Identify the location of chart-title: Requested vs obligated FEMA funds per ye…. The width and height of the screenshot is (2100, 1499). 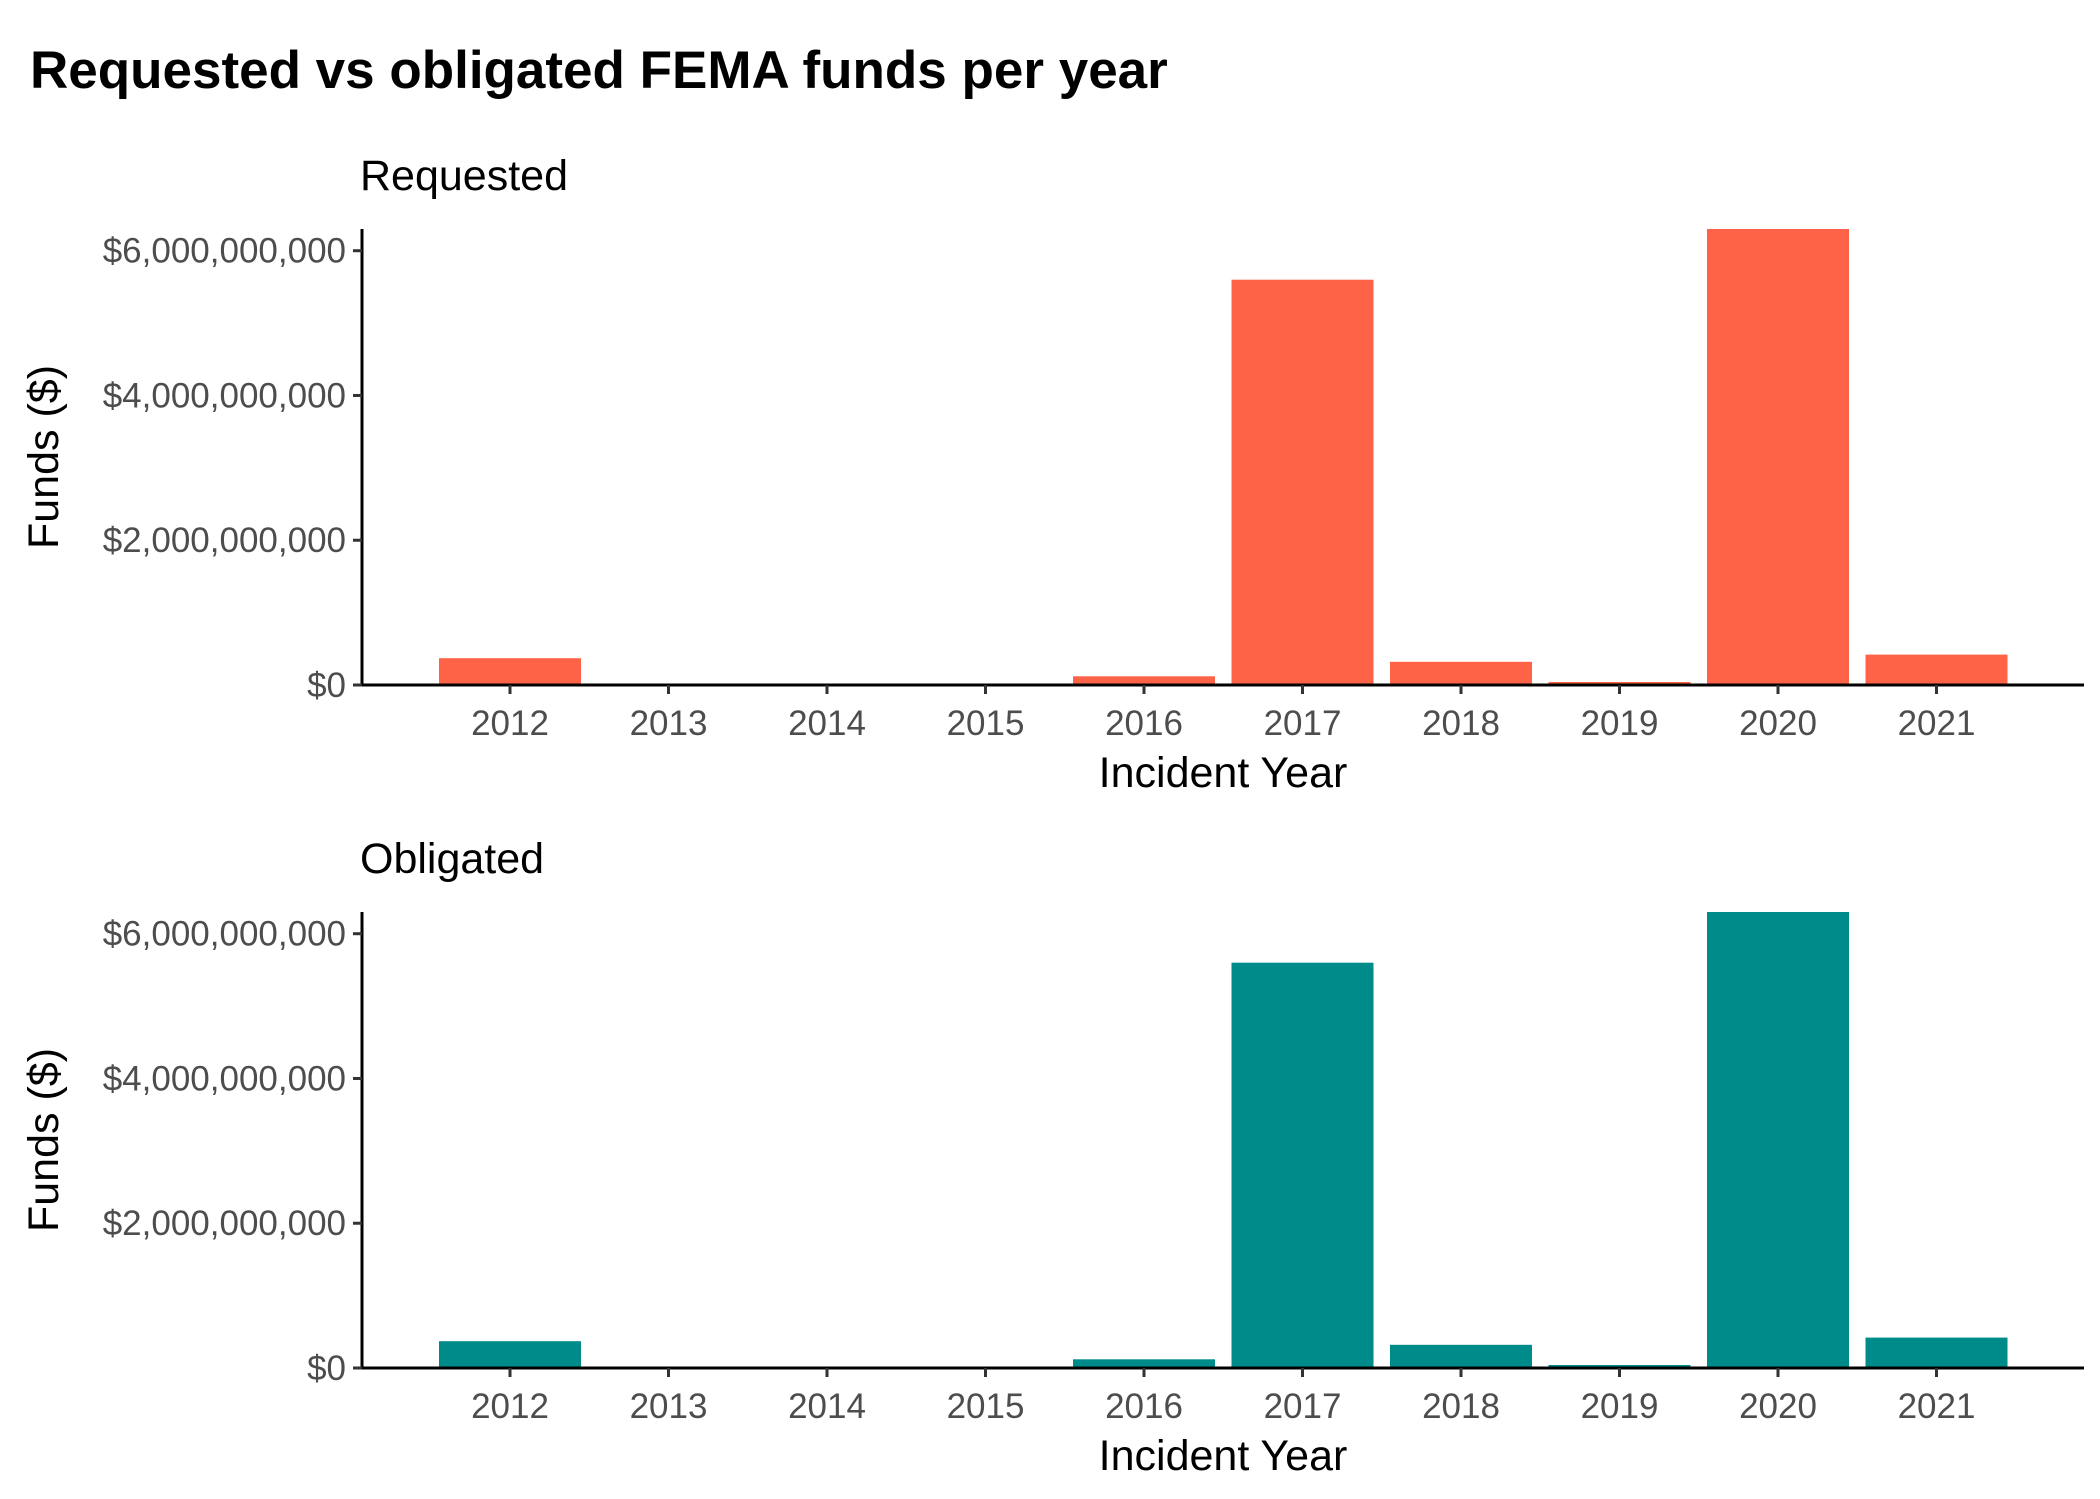
(599, 70).